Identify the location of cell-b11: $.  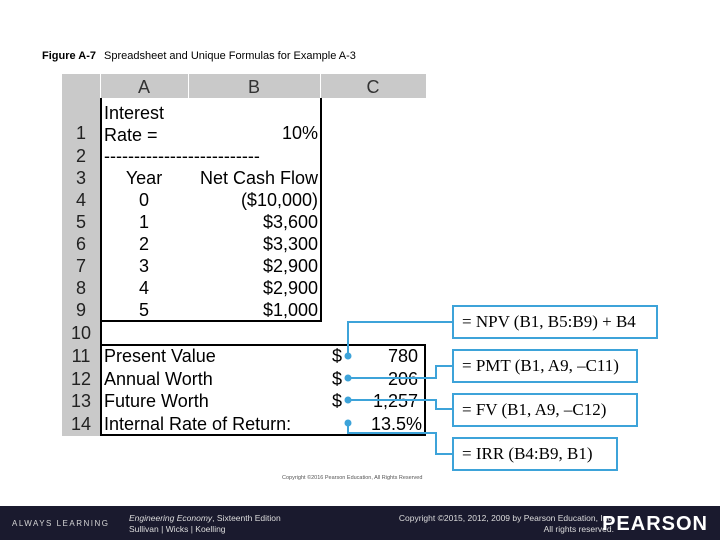
(337, 356).